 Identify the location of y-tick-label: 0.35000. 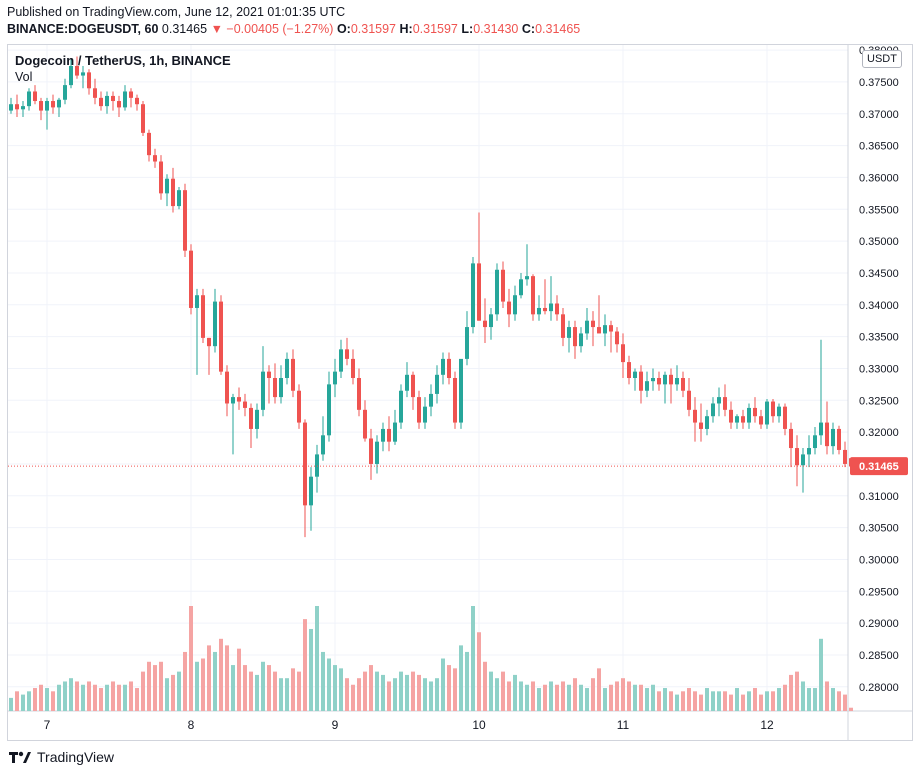
(879, 242).